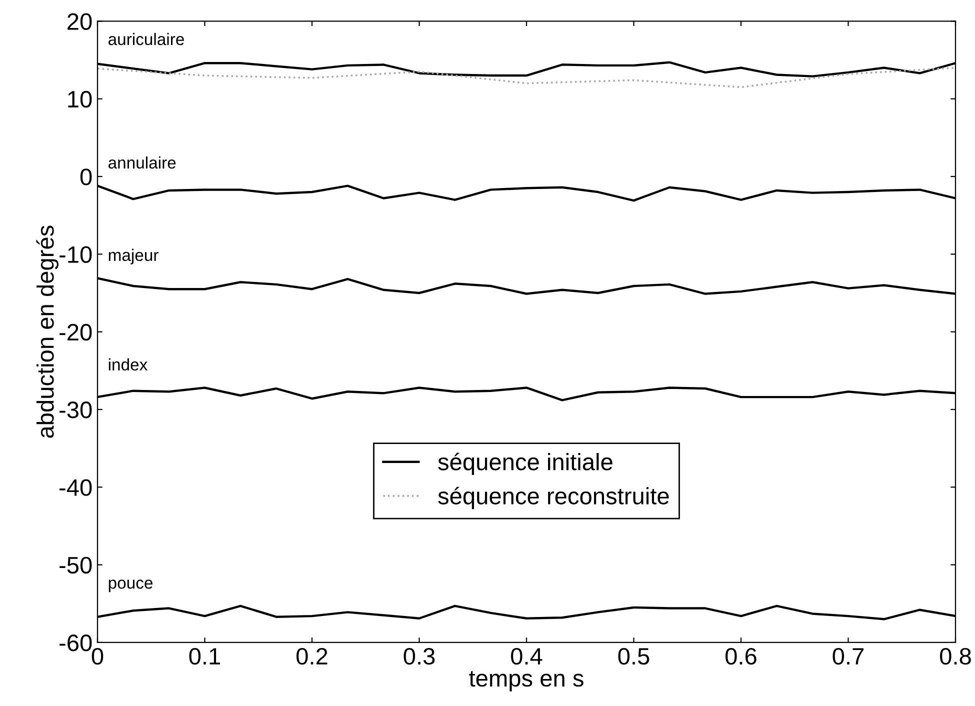 This screenshot has height=706, width=975. I want to click on y-tick-label: 10, so click(80, 99).